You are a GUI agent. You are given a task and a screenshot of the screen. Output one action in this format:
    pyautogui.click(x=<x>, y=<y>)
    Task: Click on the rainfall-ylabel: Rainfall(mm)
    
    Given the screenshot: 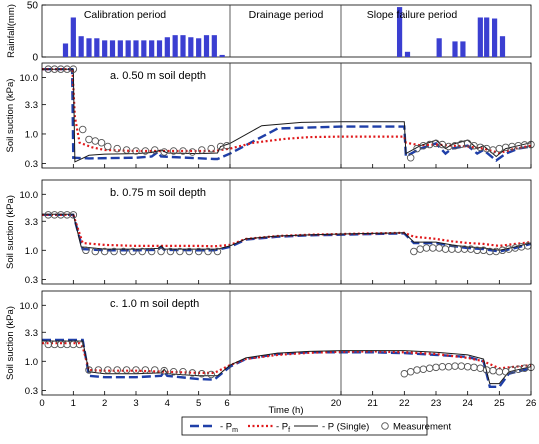 What is the action you would take?
    pyautogui.click(x=11, y=31)
    